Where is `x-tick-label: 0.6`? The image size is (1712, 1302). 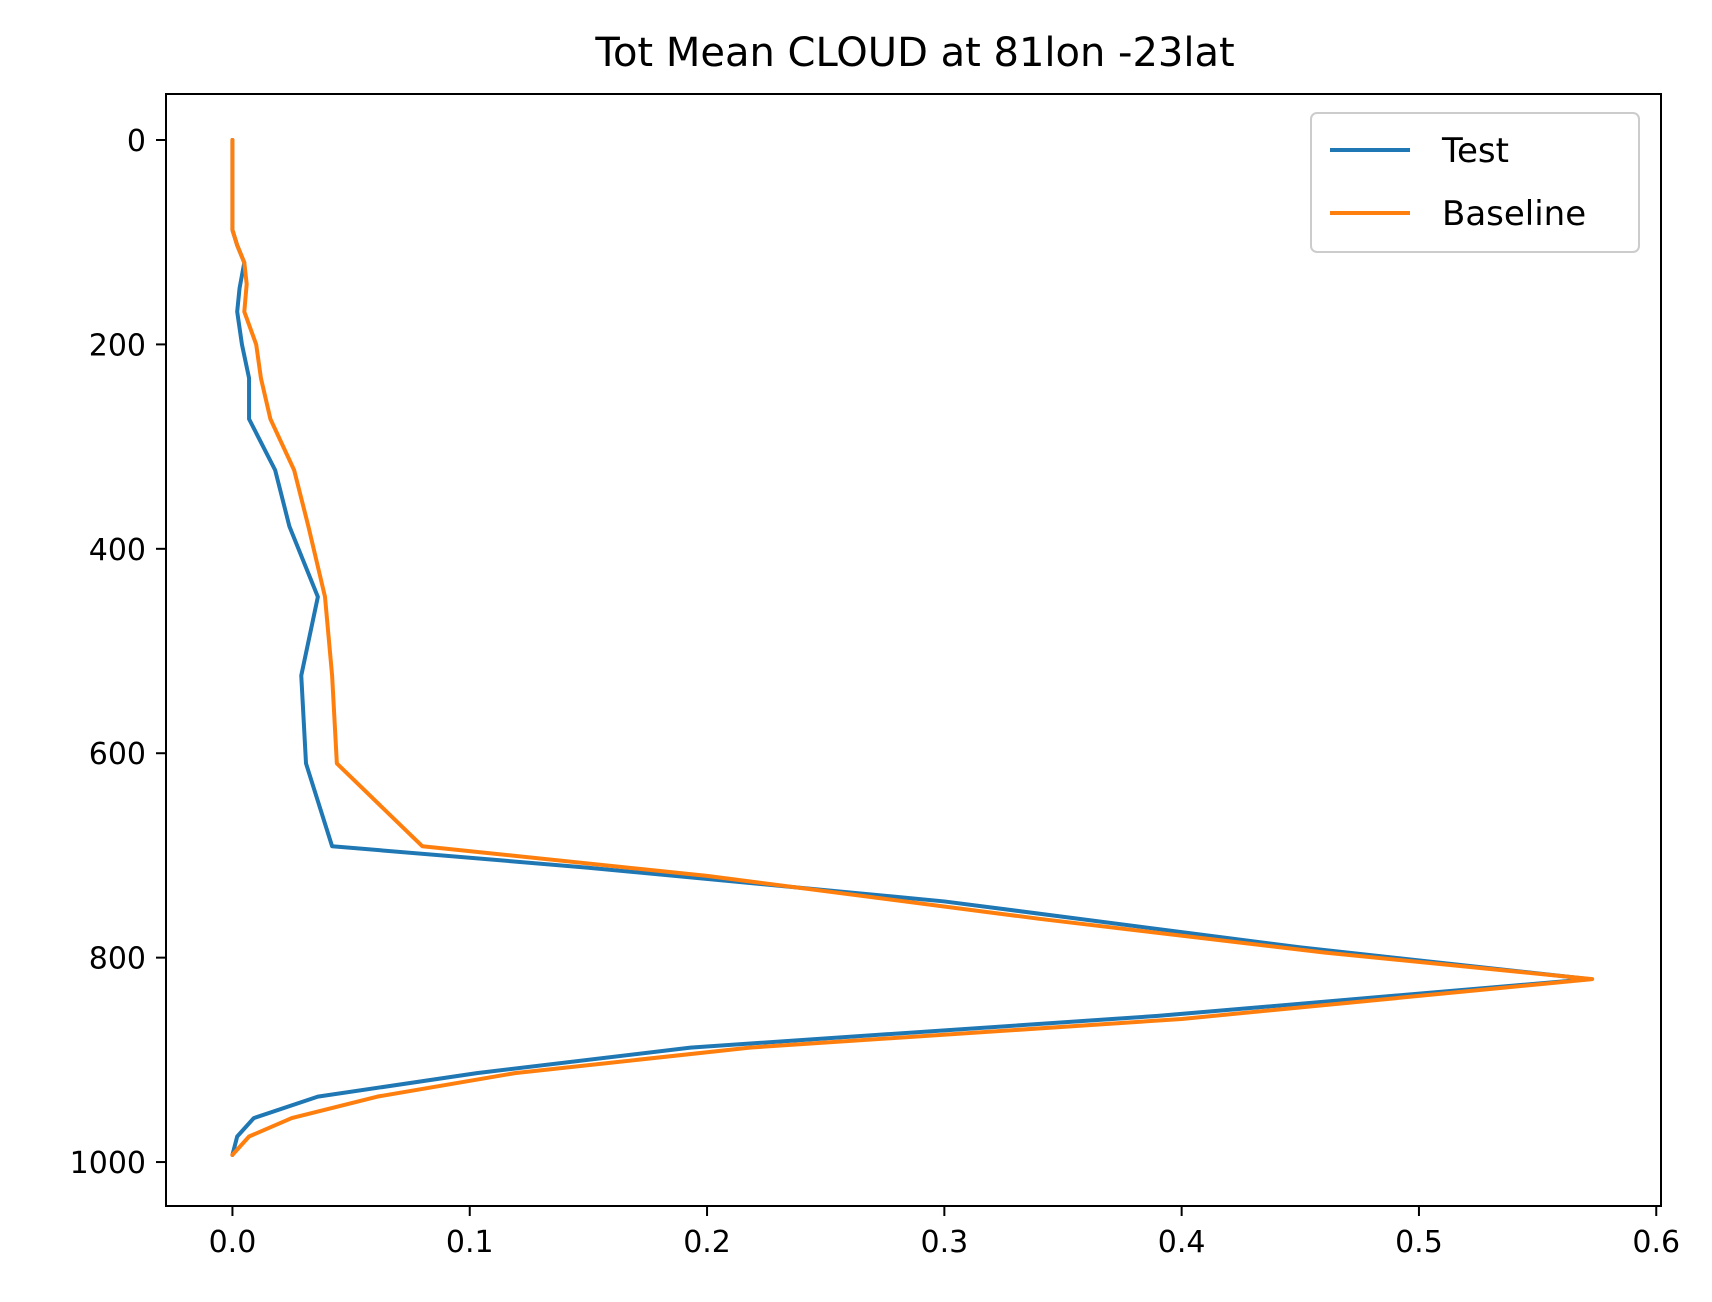
x-tick-label: 0.6 is located at coordinates (1656, 1242).